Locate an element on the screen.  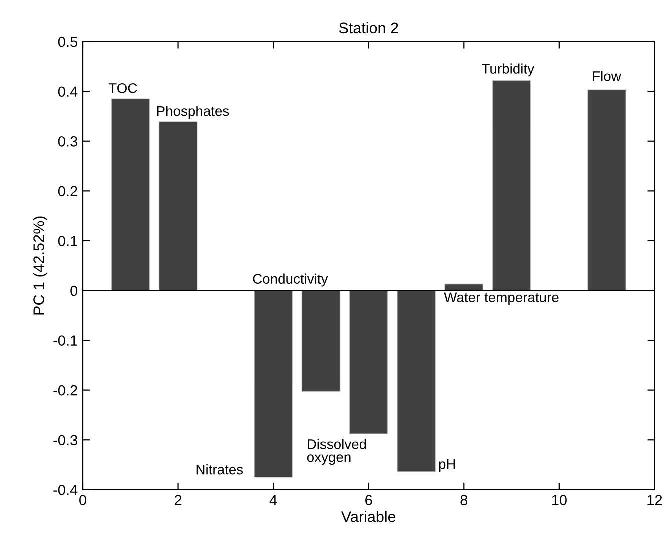
x-tick-label: 0 is located at coordinates (83, 500).